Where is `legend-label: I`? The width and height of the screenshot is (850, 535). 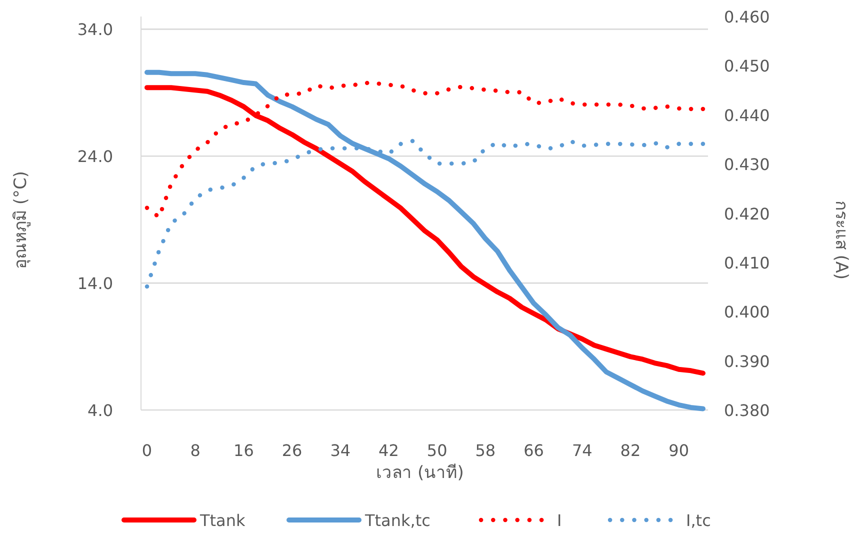 legend-label: I is located at coordinates (559, 520).